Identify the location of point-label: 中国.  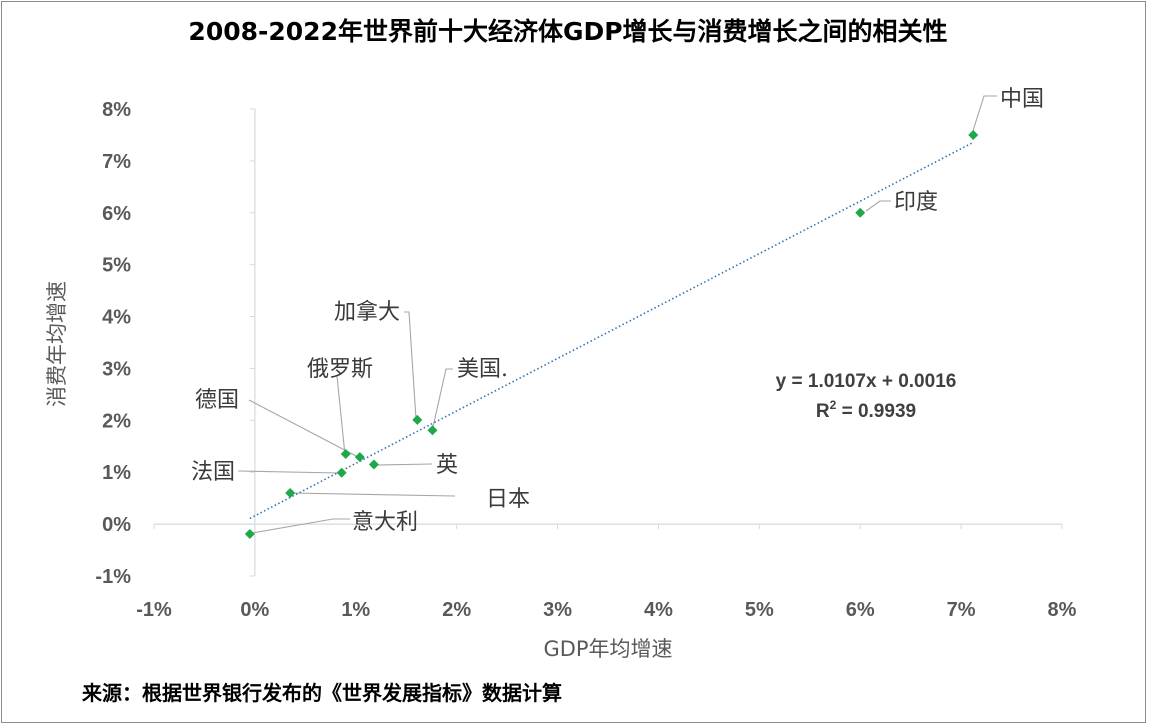
(1022, 99).